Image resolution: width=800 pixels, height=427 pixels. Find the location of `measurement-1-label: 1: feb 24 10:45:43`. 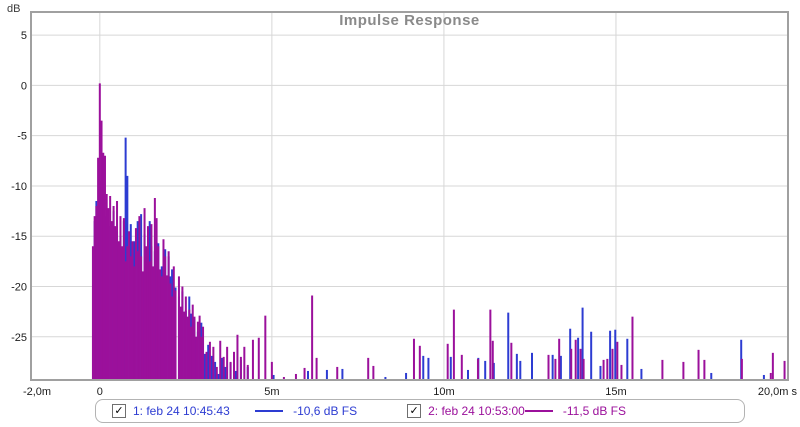

measurement-1-label: 1: feb 24 10:45:43 is located at coordinates (181, 411).